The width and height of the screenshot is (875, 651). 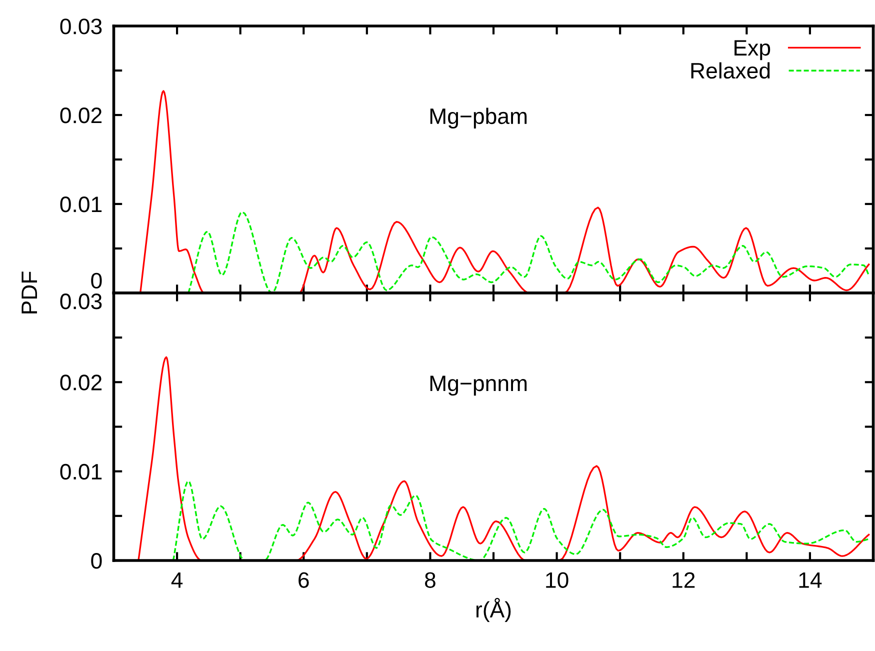 I want to click on x-tick-label: 14, so click(x=810, y=580).